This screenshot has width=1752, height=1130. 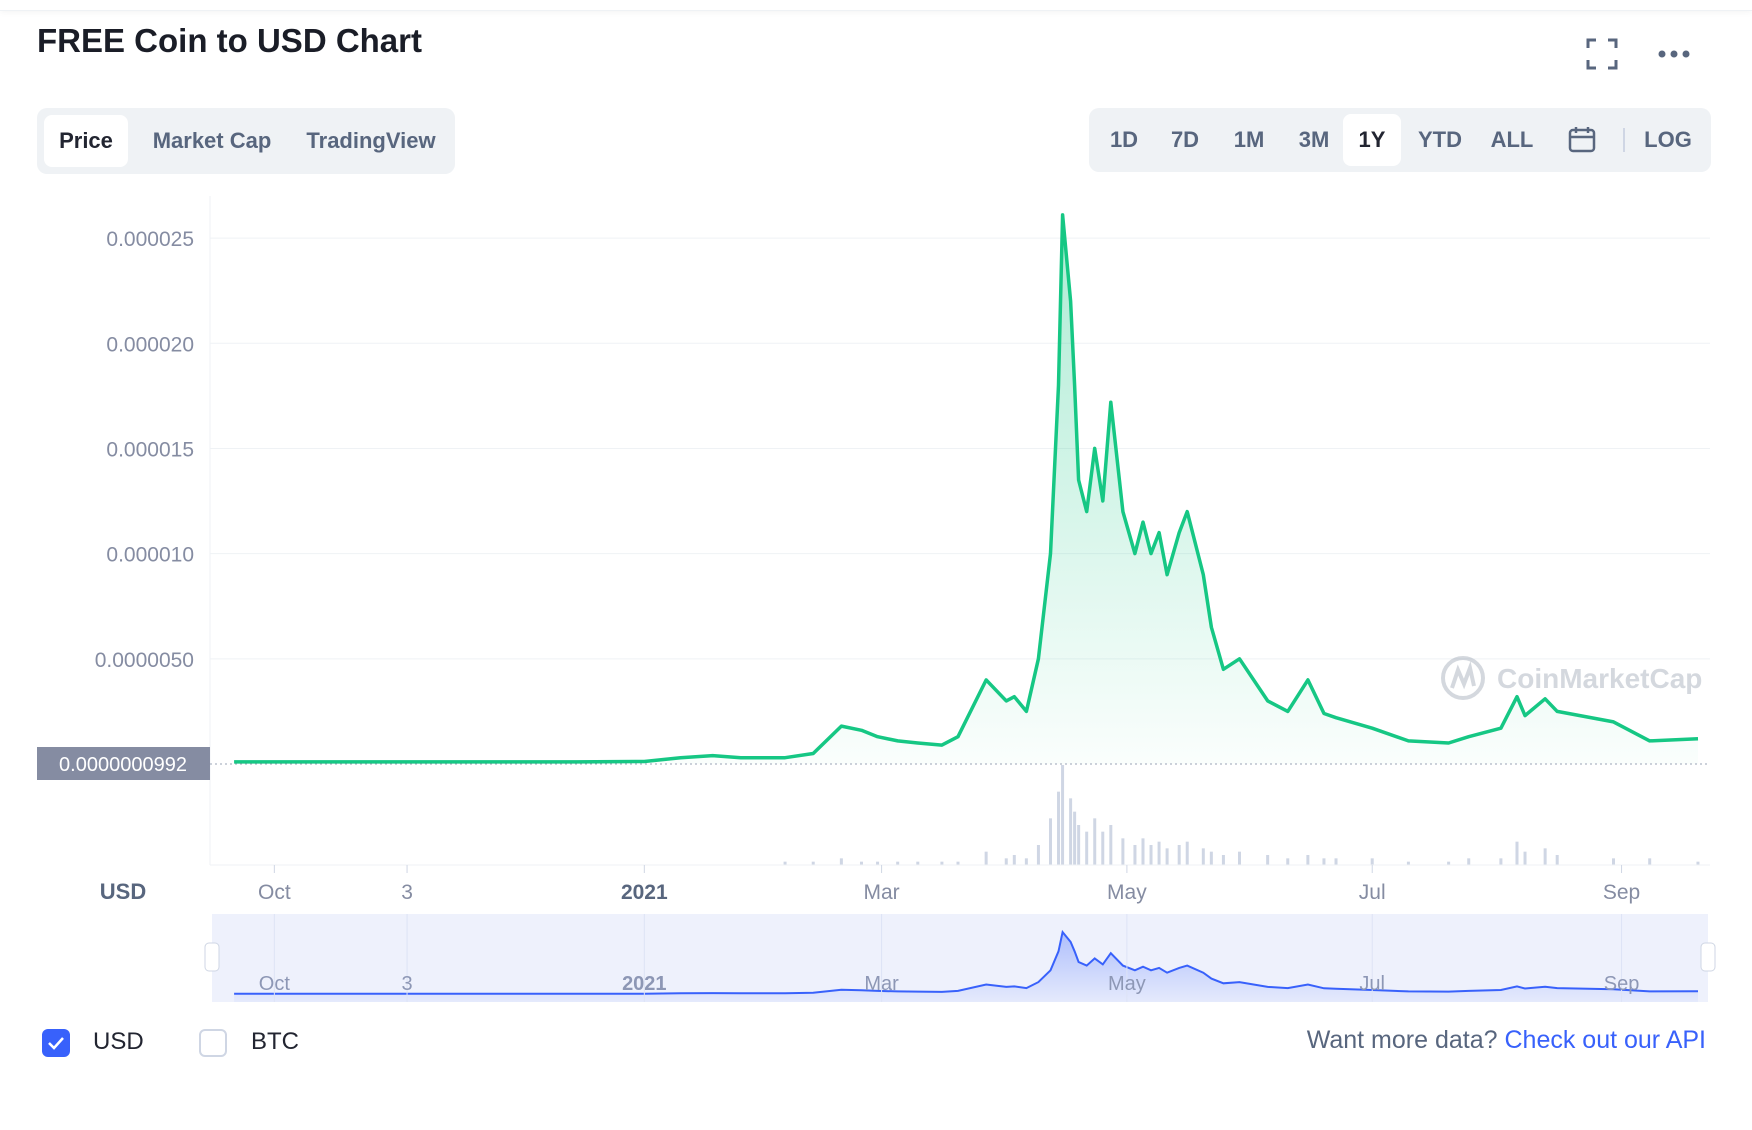 What do you see at coordinates (1402, 1040) in the screenshot?
I see `api-promo-text: Want more data?` at bounding box center [1402, 1040].